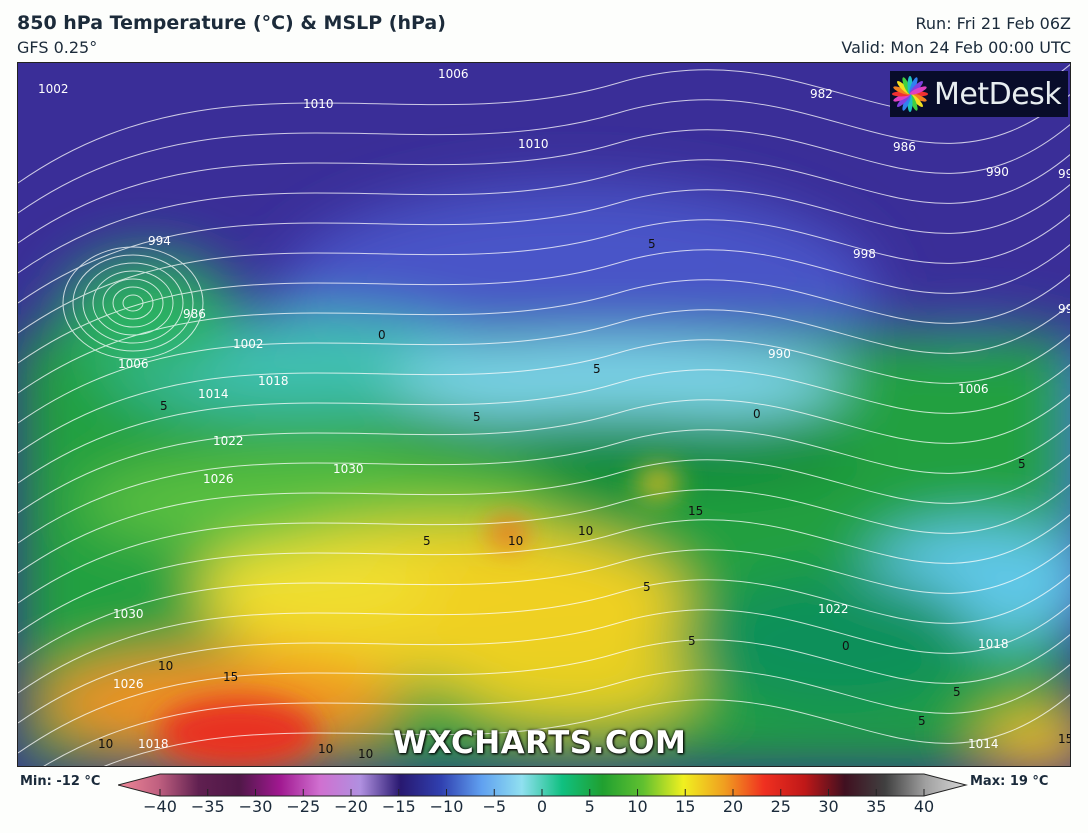 The width and height of the screenshot is (1088, 833). What do you see at coordinates (924, 806) in the screenshot?
I see `colorbar-tick-label: 40` at bounding box center [924, 806].